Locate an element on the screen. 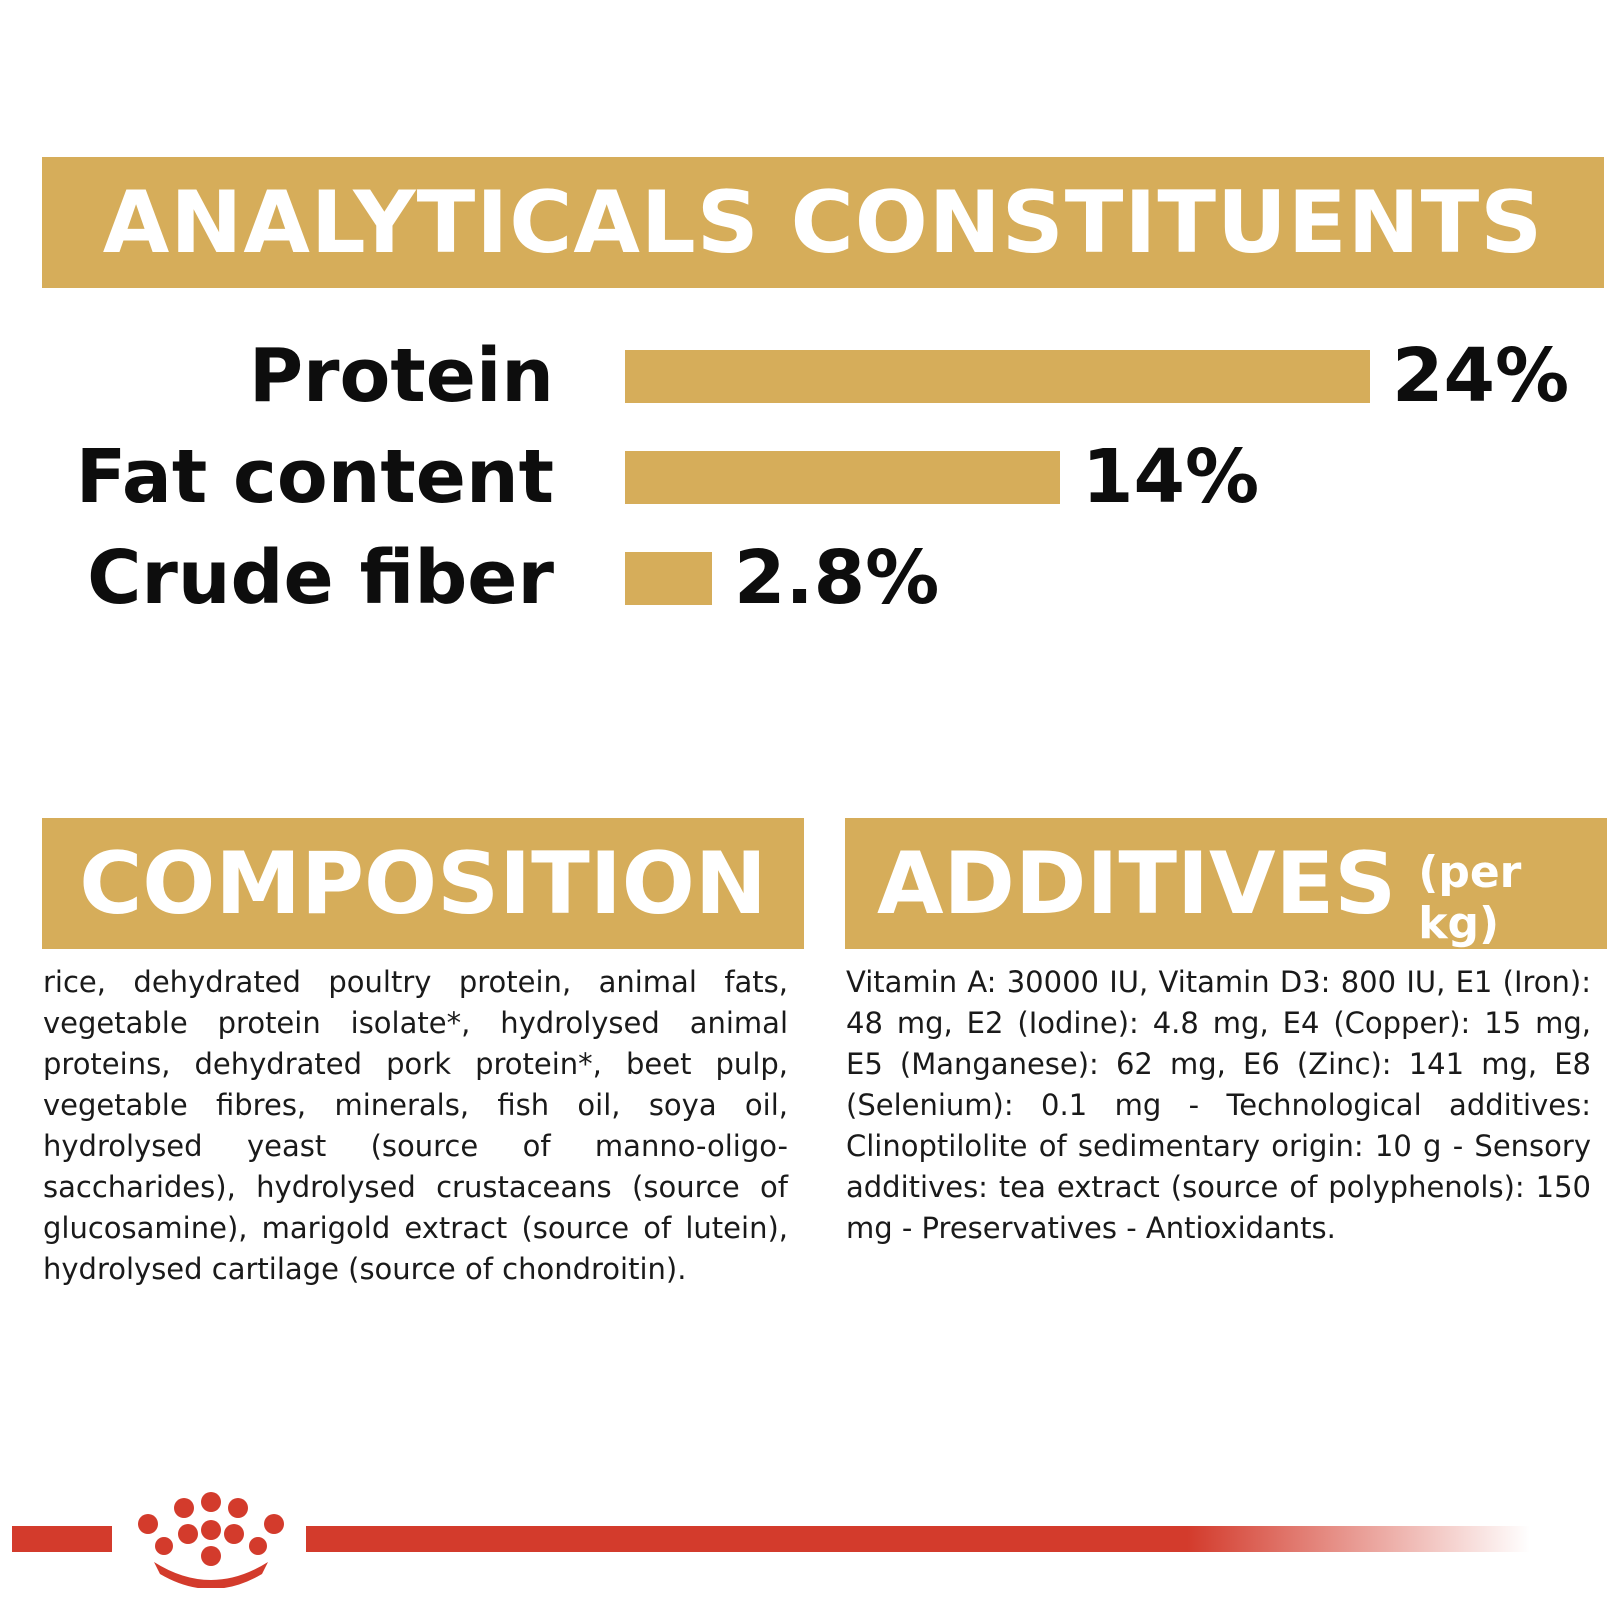  analytical-title: ANALYTICALS CONSTITUENTS is located at coordinates (823, 222).